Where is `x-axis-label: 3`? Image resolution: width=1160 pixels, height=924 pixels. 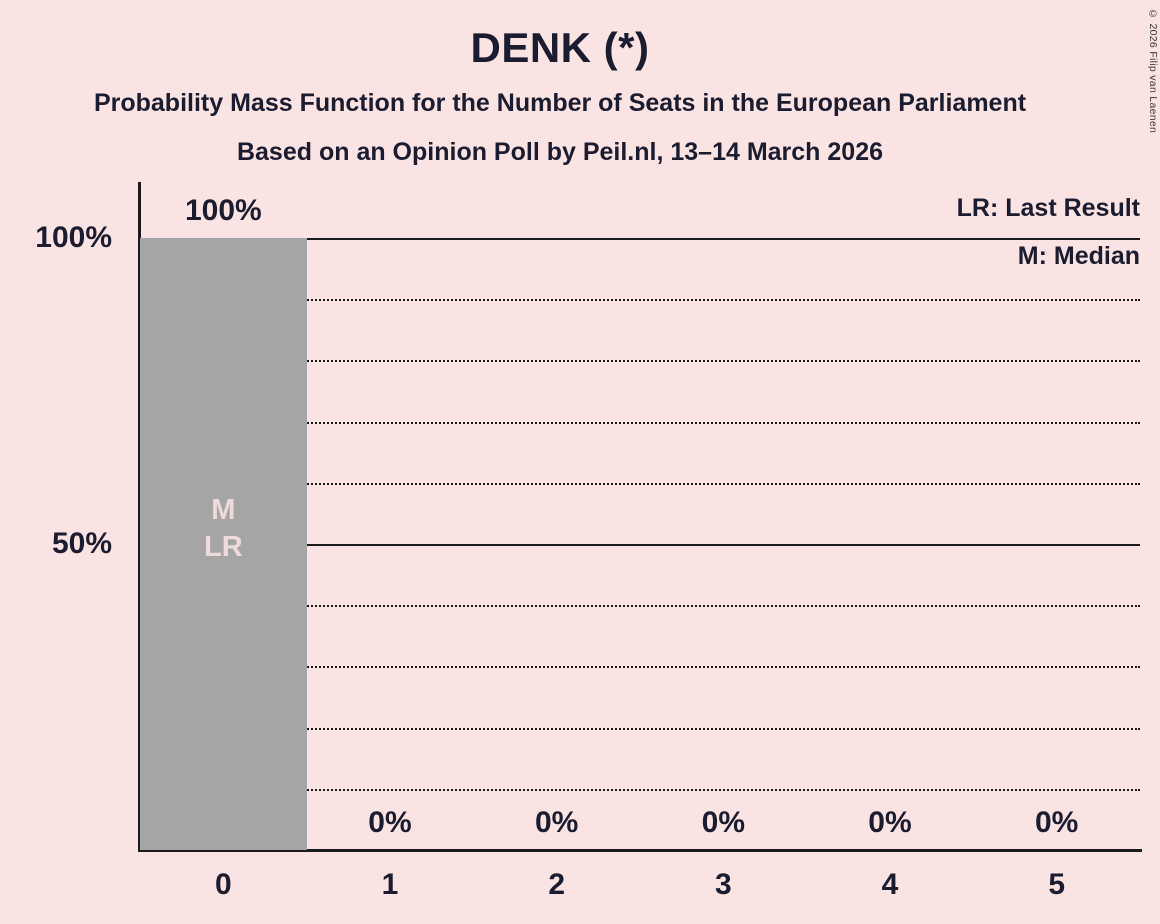
x-axis-label: 3 is located at coordinates (723, 884).